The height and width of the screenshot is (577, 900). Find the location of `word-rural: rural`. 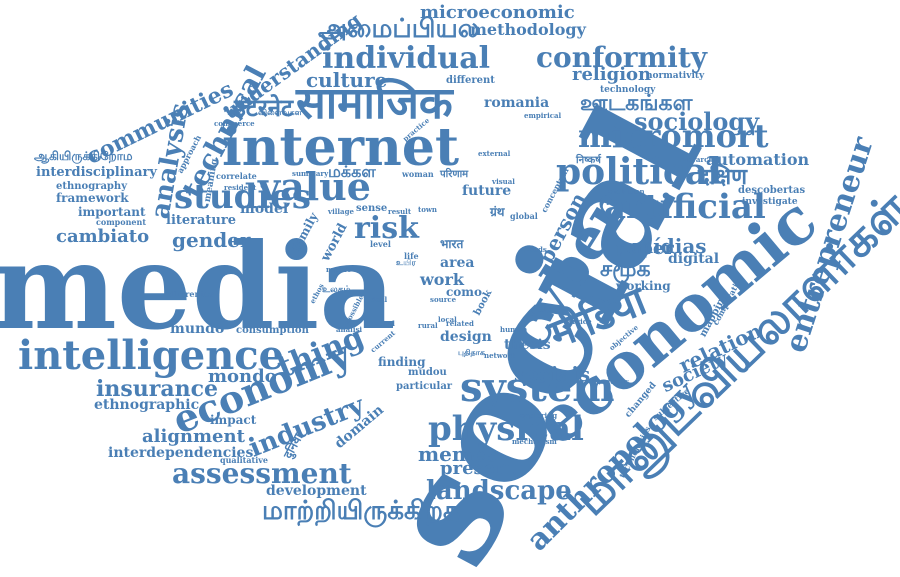

word-rural: rural is located at coordinates (428, 325).